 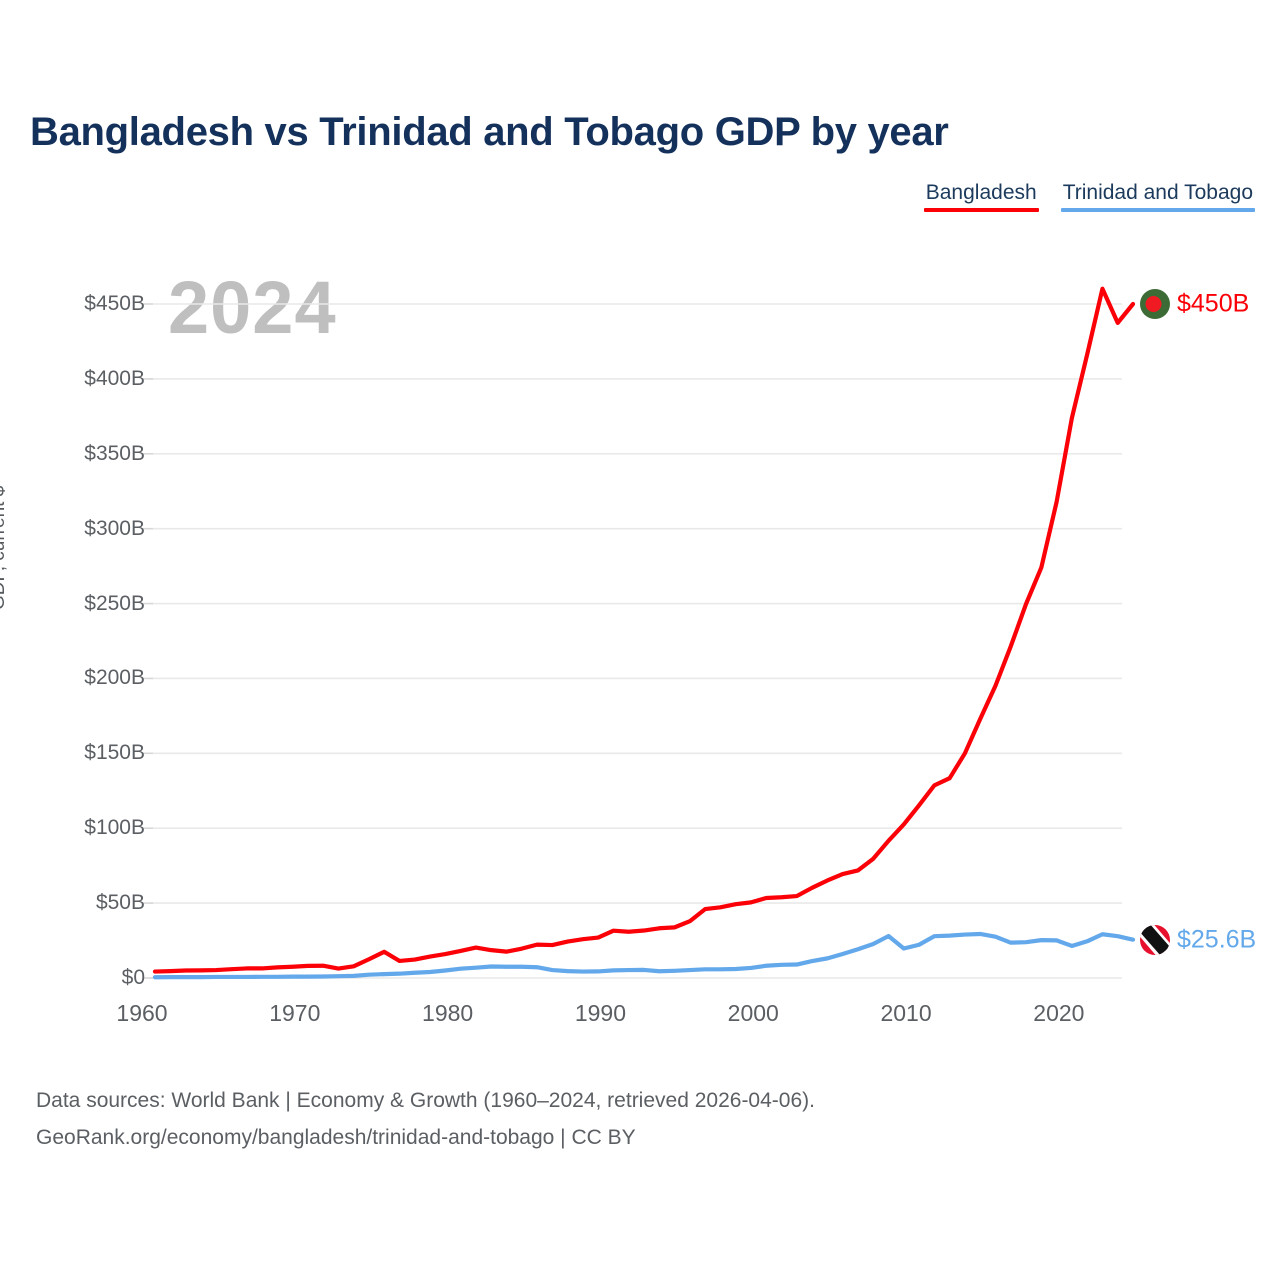 I want to click on x-axis-tick-label: 1970, so click(x=295, y=1013).